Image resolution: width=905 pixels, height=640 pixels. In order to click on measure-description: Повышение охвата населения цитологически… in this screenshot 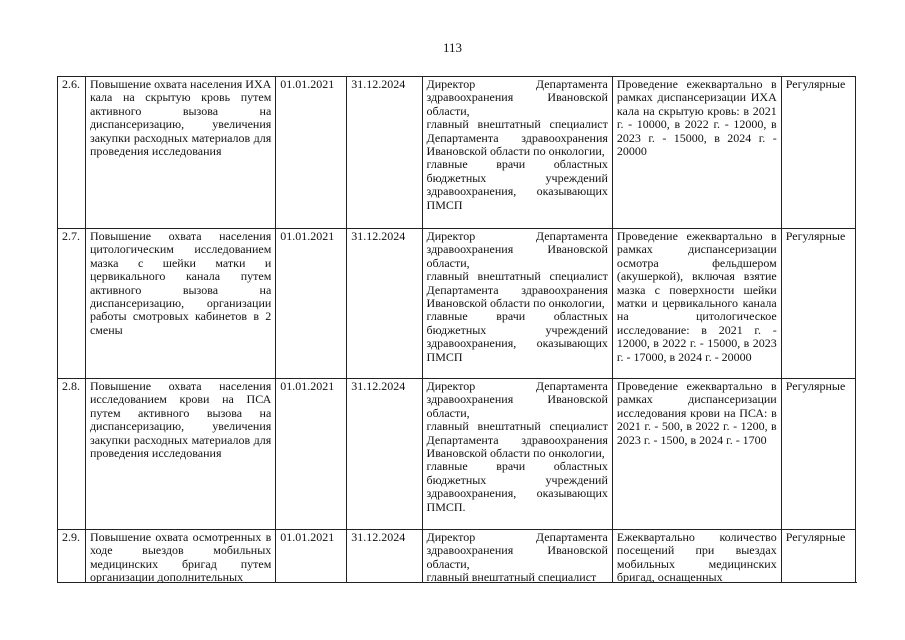, I will do `click(180, 303)`.